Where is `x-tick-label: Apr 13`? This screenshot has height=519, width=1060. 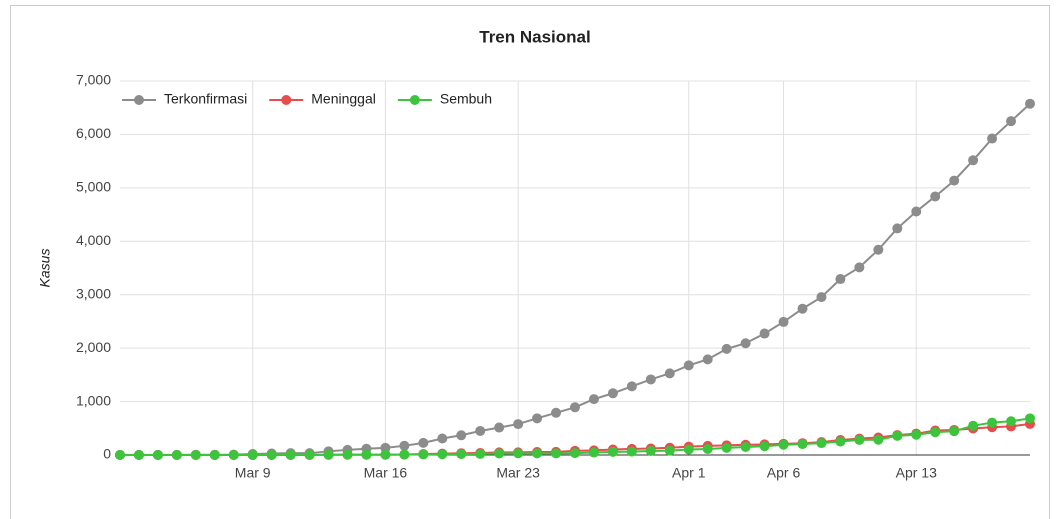 x-tick-label: Apr 13 is located at coordinates (916, 473).